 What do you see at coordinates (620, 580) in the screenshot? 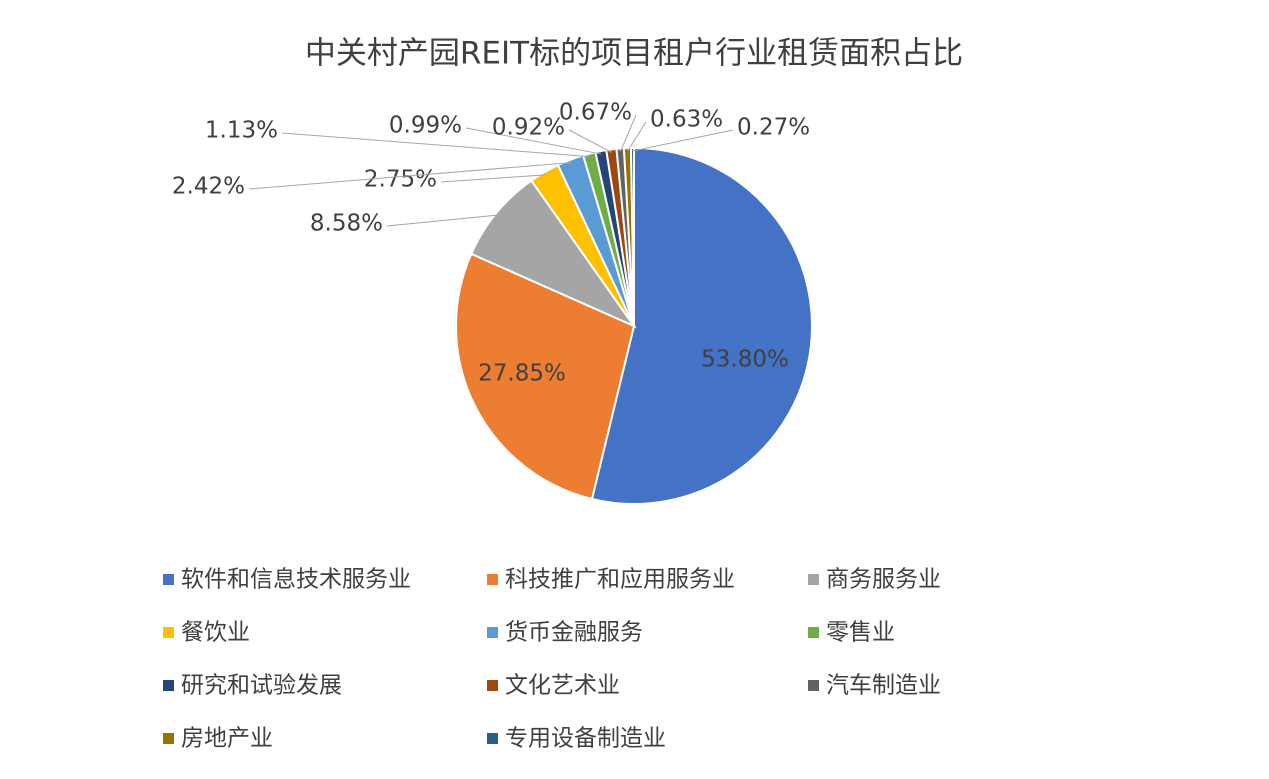
I see `legend-label: 科技推广和应用服务业` at bounding box center [620, 580].